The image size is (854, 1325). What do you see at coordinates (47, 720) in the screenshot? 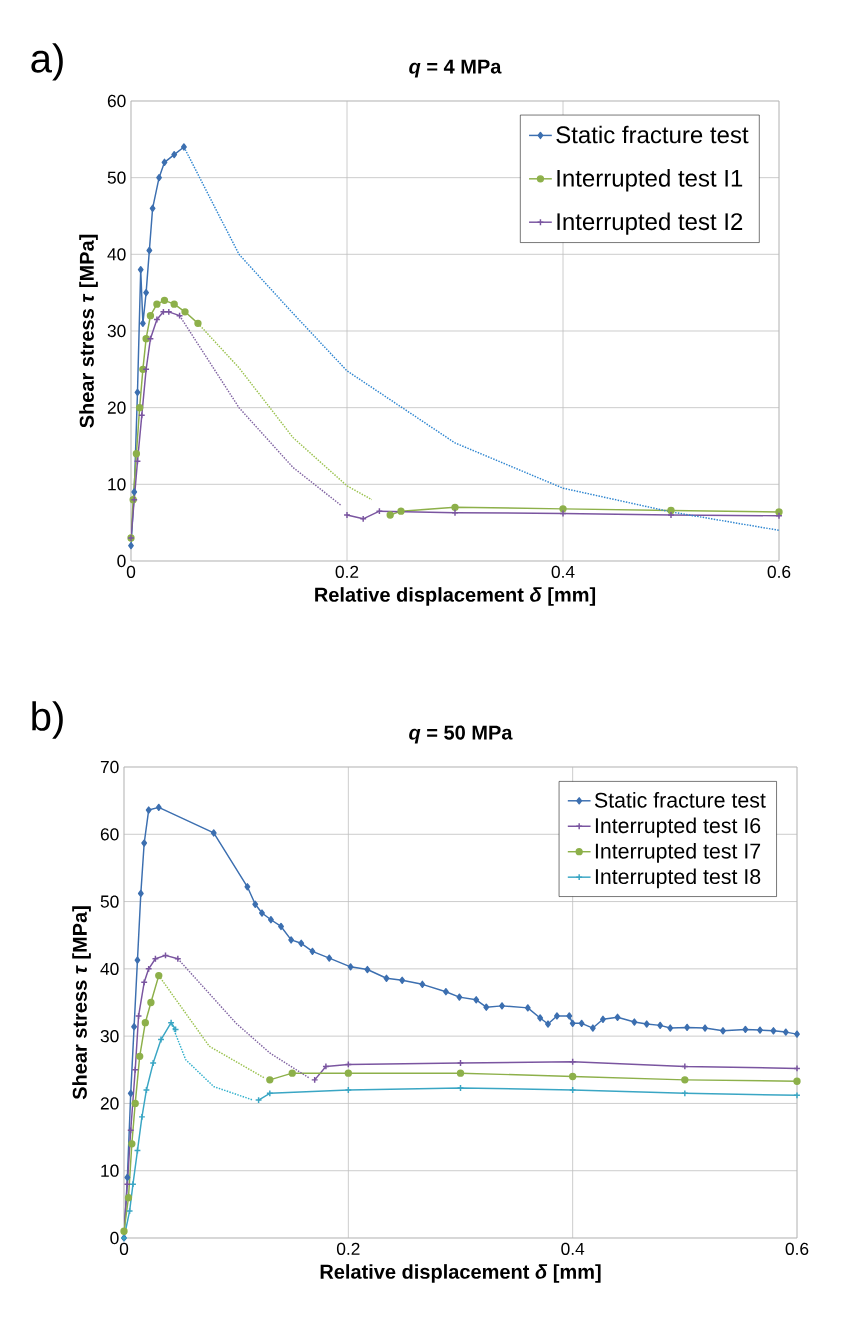
I see `text: b)` at bounding box center [47, 720].